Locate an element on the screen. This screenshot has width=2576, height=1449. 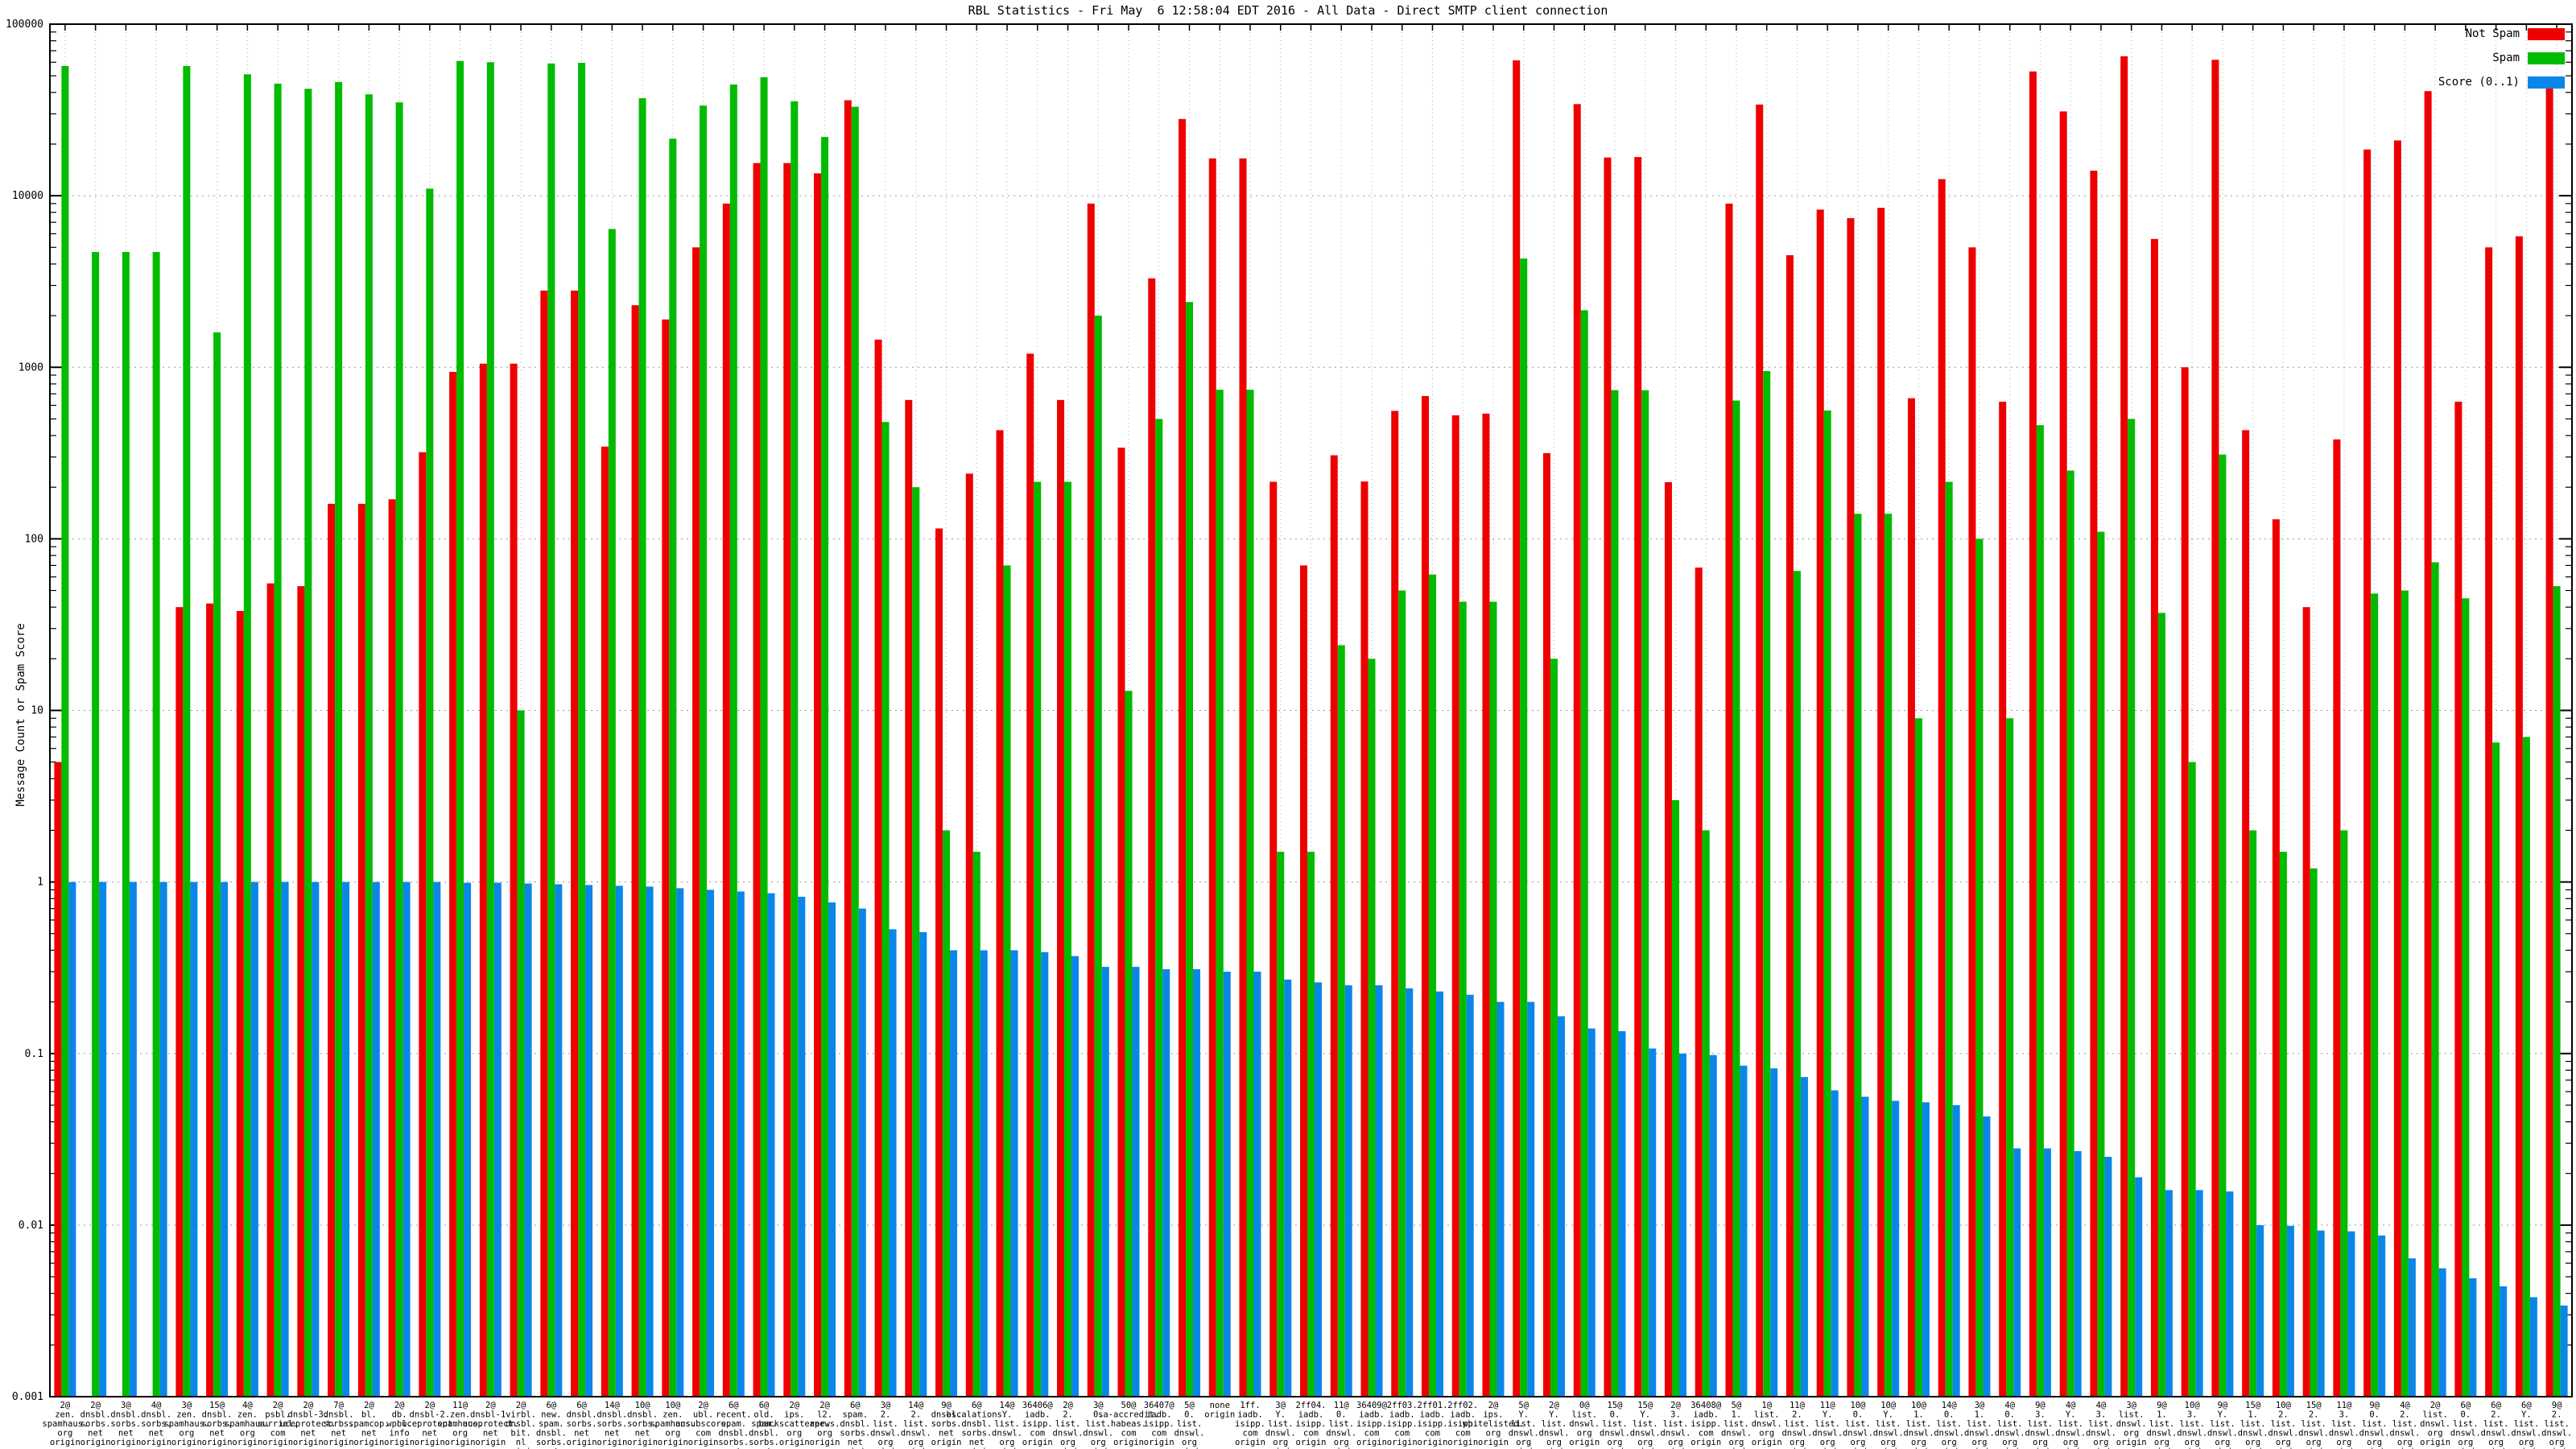
x-tick-label: 2@virbl.dnsbl.bit.nlorigin is located at coordinates (521, 1425).